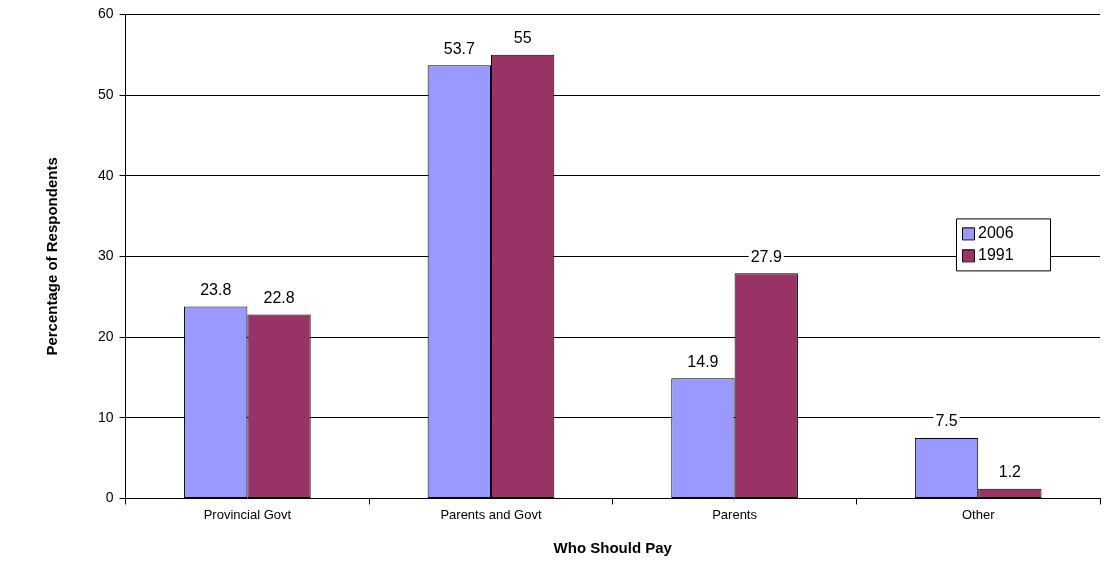  What do you see at coordinates (105, 416) in the screenshot?
I see `y-tick-label: 10` at bounding box center [105, 416].